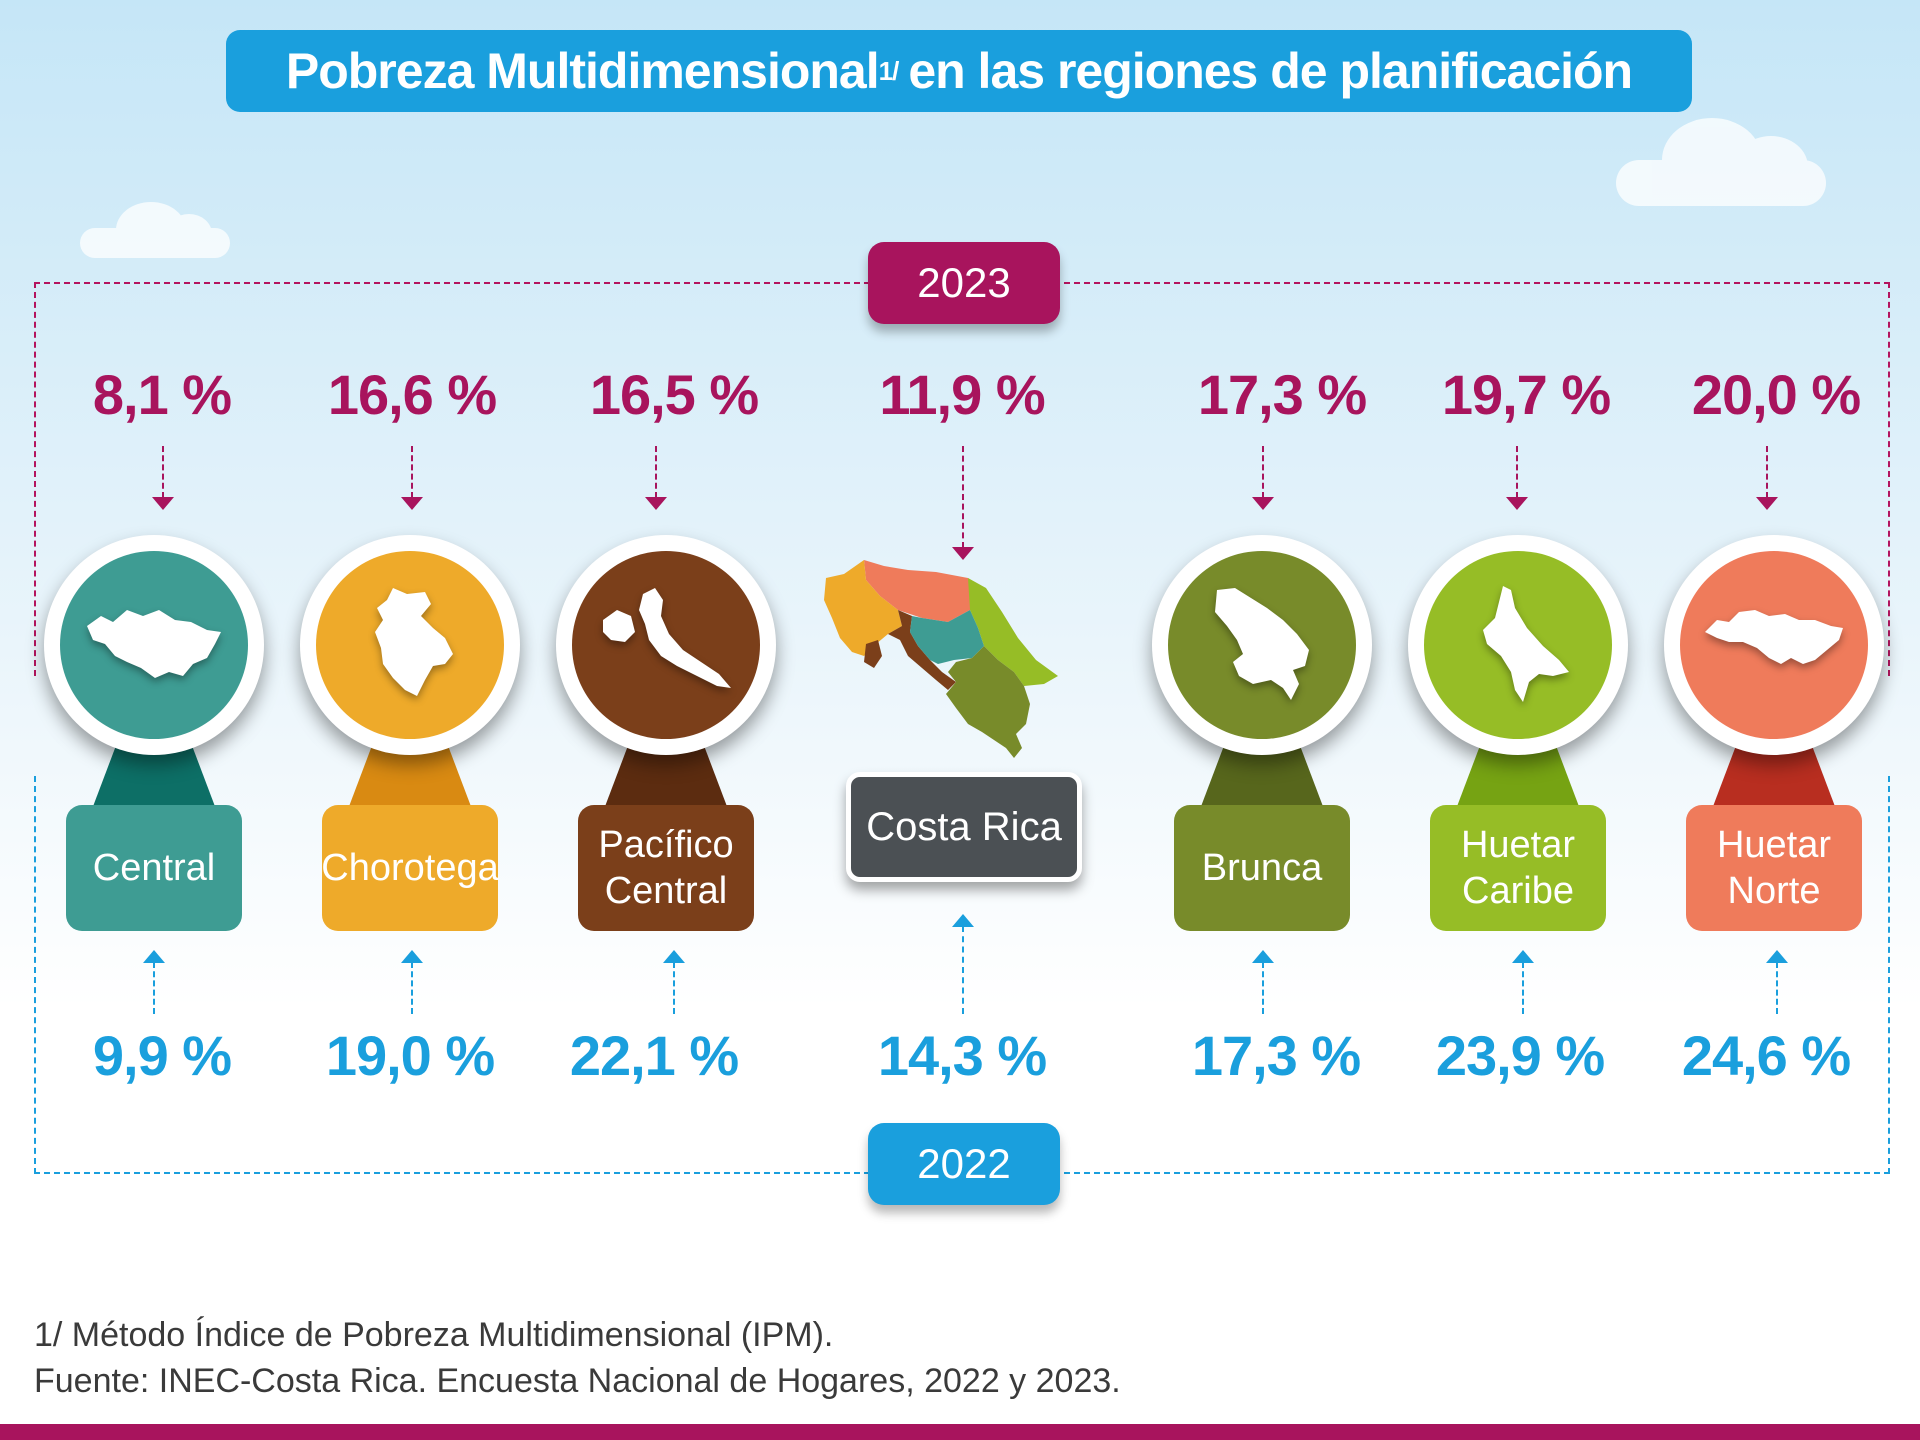  Describe the element at coordinates (960, 1432) in the screenshot. I see `bottom-bar` at that location.